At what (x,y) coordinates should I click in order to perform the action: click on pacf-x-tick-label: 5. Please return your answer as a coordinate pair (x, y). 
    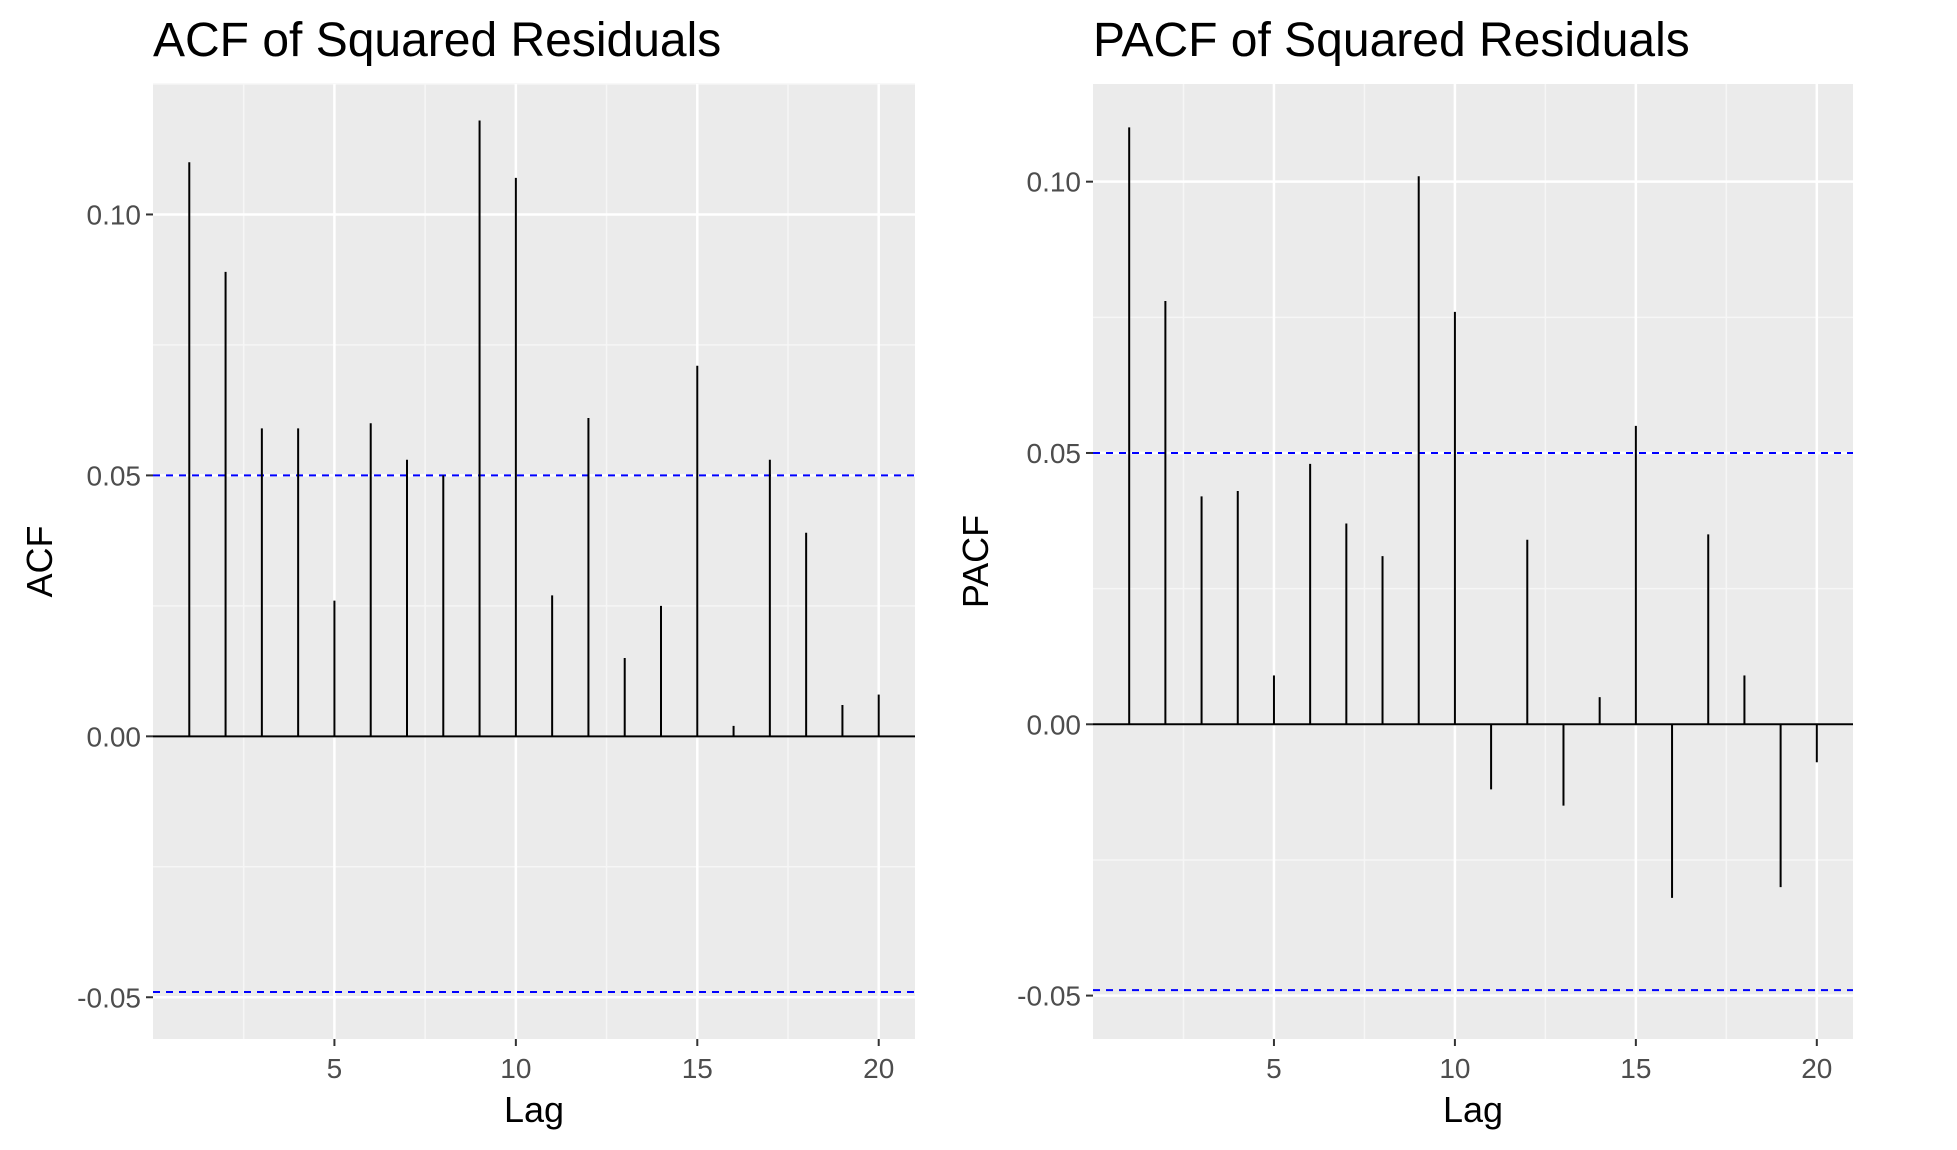
    Looking at the image, I should click on (1274, 1068).